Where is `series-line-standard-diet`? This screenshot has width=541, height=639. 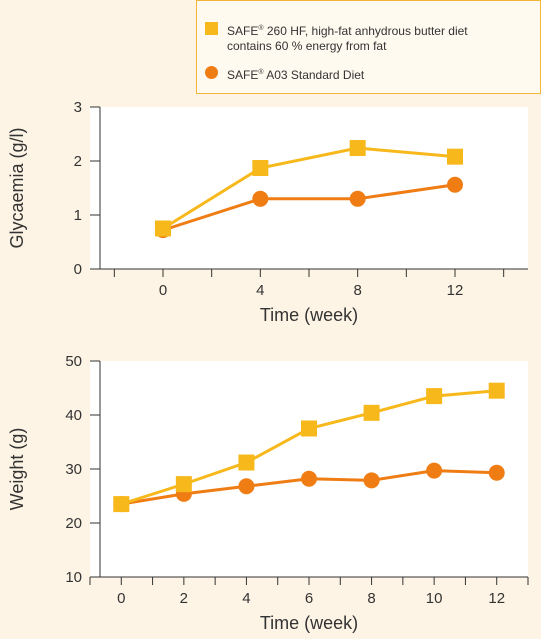
series-line-standard-diet is located at coordinates (309, 207).